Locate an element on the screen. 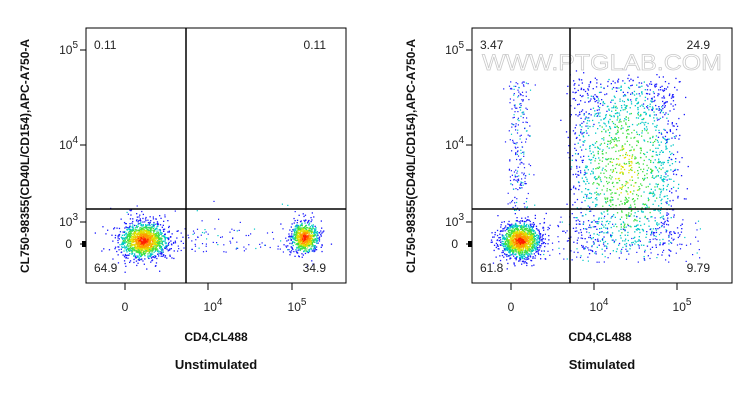  y-tick-4-left: 104 is located at coordinates (68, 143).